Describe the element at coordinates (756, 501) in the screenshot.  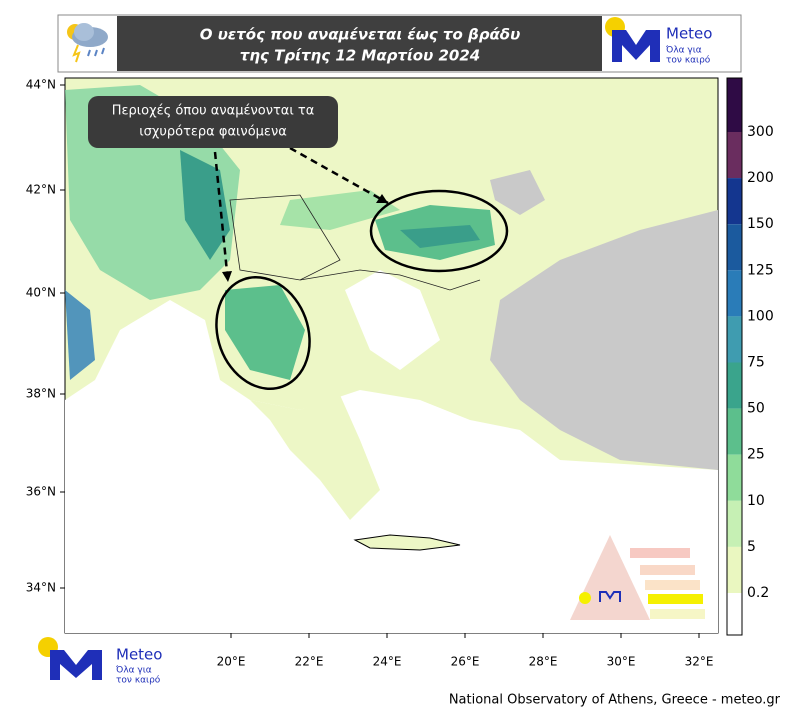
I see `colorbar-label: 10` at that location.